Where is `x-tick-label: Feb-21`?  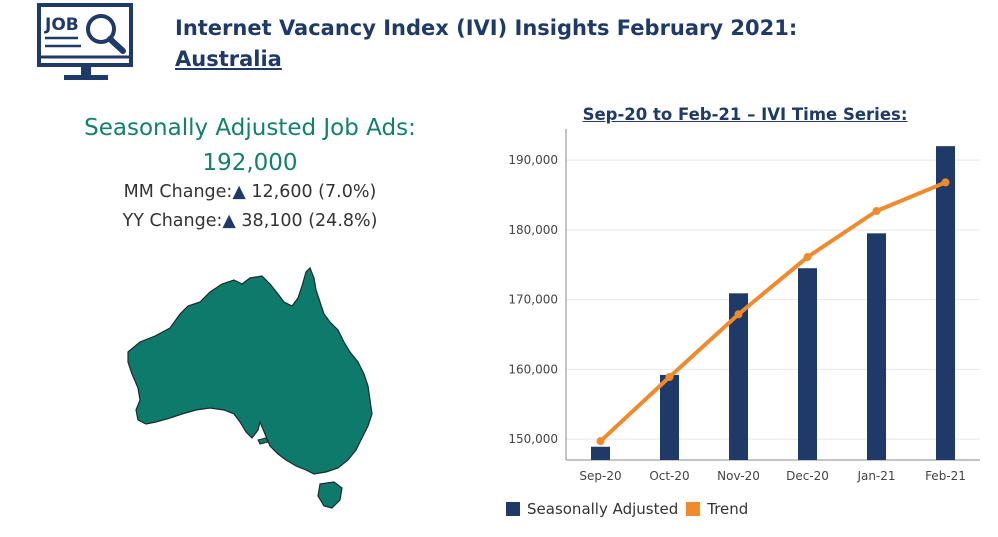 x-tick-label: Feb-21 is located at coordinates (945, 476).